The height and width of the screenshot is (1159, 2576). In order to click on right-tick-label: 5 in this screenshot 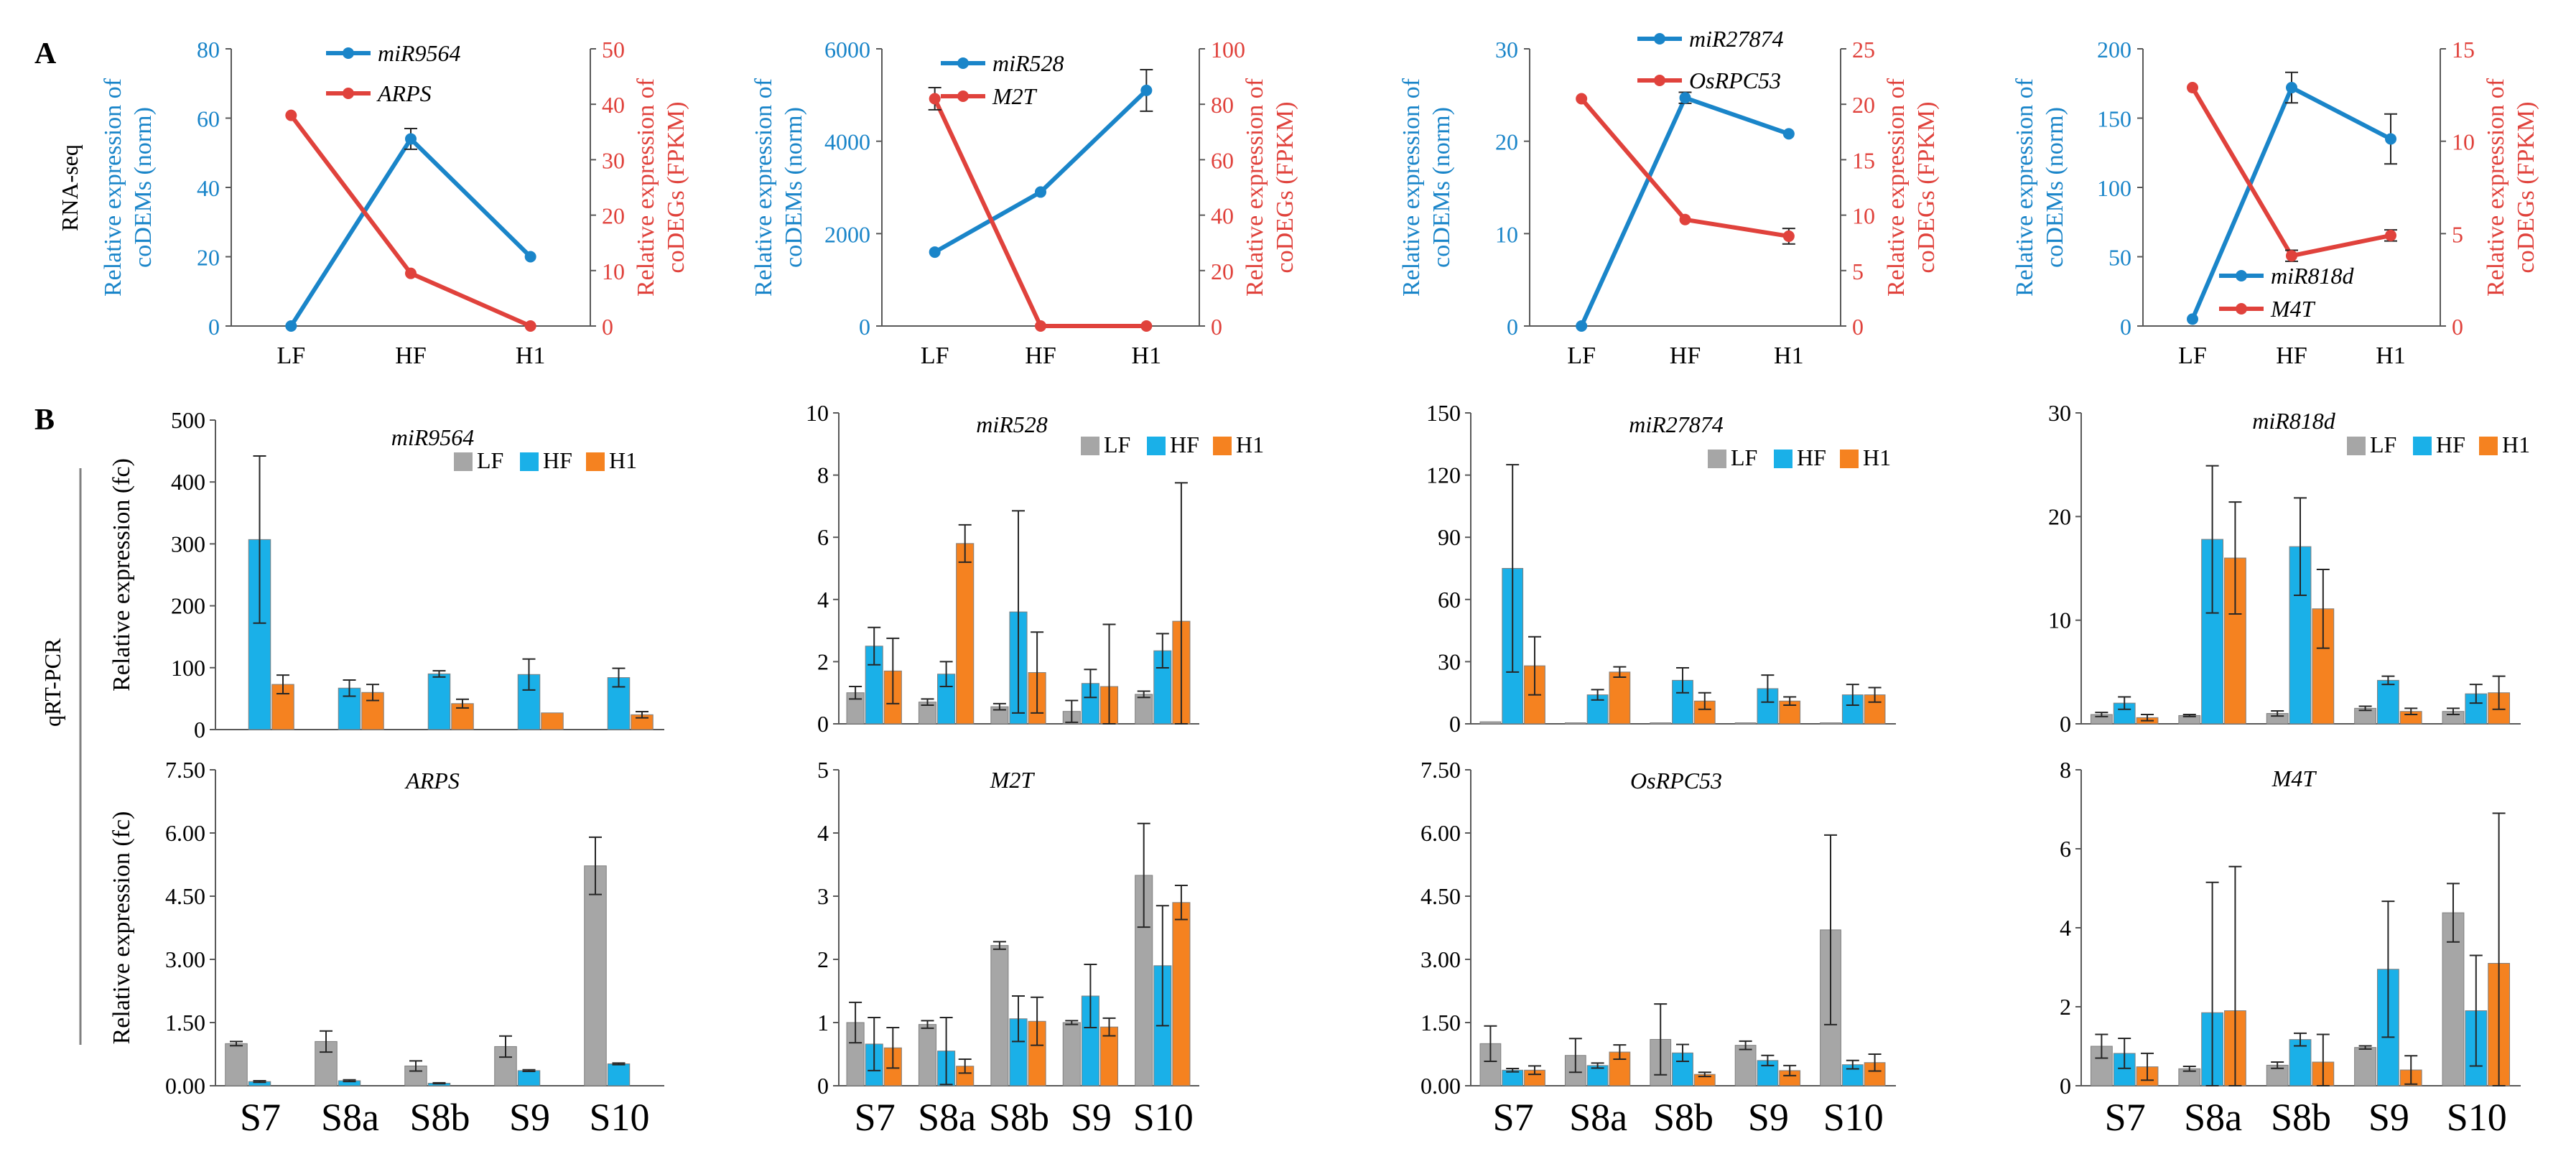, I will do `click(2457, 234)`.